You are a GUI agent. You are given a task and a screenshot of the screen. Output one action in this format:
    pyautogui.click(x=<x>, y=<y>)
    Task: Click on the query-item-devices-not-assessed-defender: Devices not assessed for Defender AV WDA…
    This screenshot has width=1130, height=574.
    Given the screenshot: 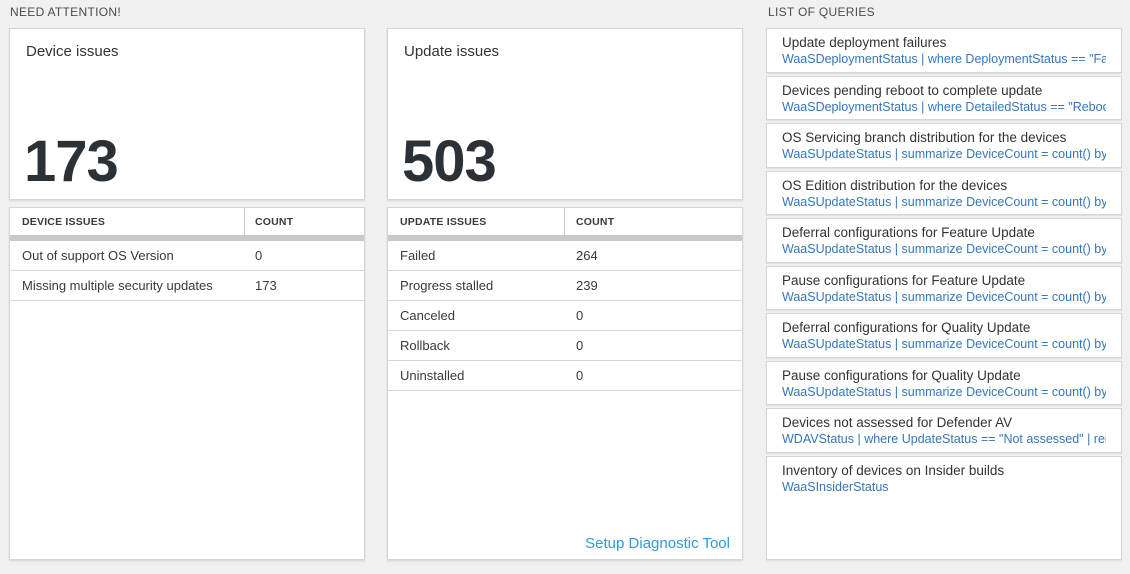 What is the action you would take?
    pyautogui.click(x=944, y=430)
    